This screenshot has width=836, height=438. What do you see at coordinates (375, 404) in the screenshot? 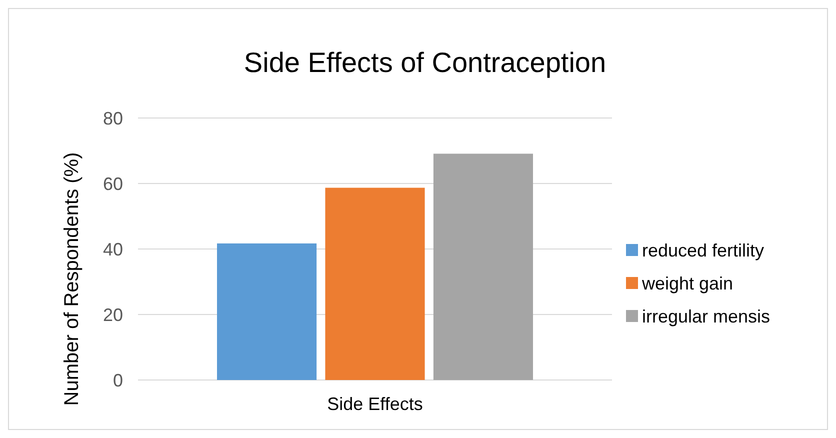
I see `x-tick-label: Side Effects` at bounding box center [375, 404].